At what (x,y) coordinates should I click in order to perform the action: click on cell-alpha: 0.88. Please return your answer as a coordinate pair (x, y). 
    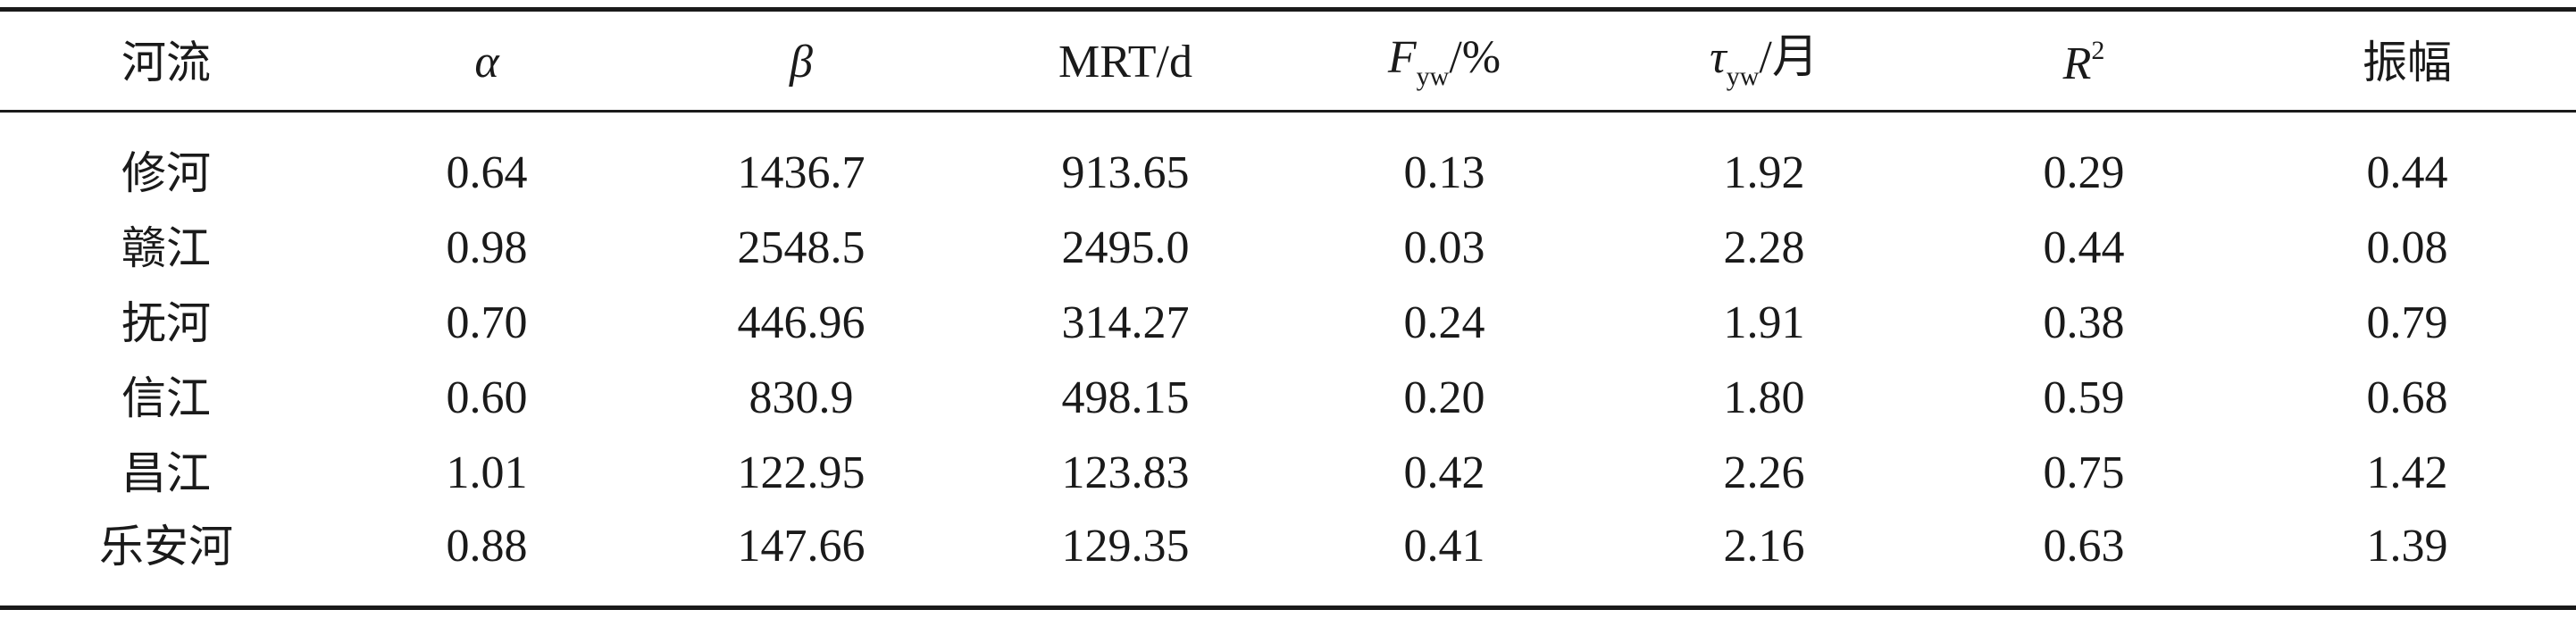
    Looking at the image, I should click on (487, 546).